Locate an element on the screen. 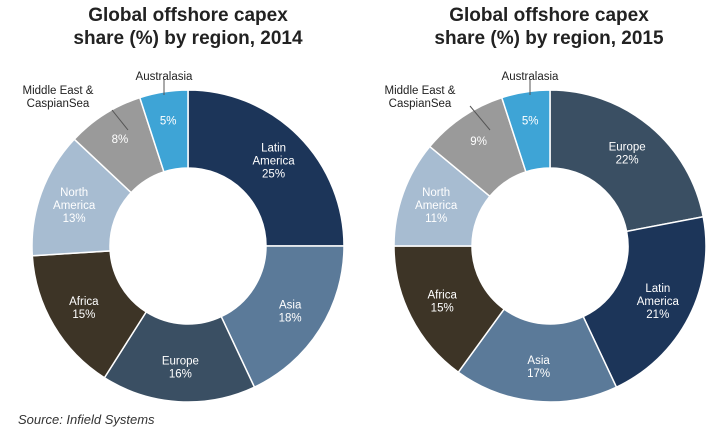 The width and height of the screenshot is (720, 437). slice-value-label: 16% is located at coordinates (180, 374).